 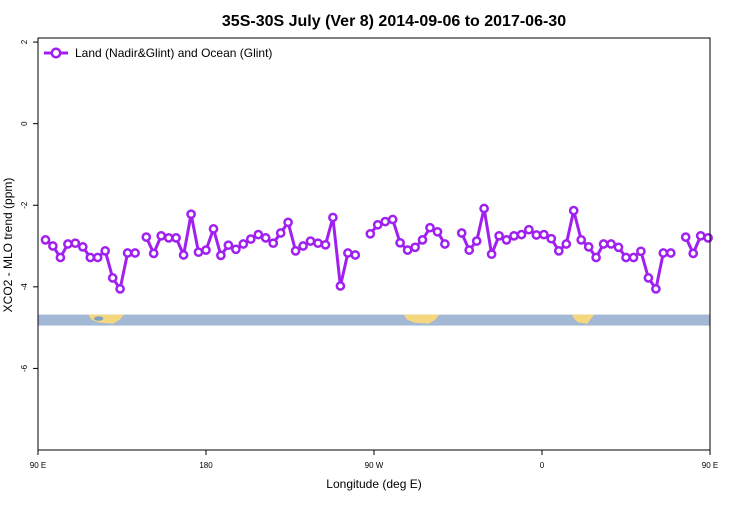 What do you see at coordinates (24, 205) in the screenshot?
I see `y-tick-label: -2` at bounding box center [24, 205].